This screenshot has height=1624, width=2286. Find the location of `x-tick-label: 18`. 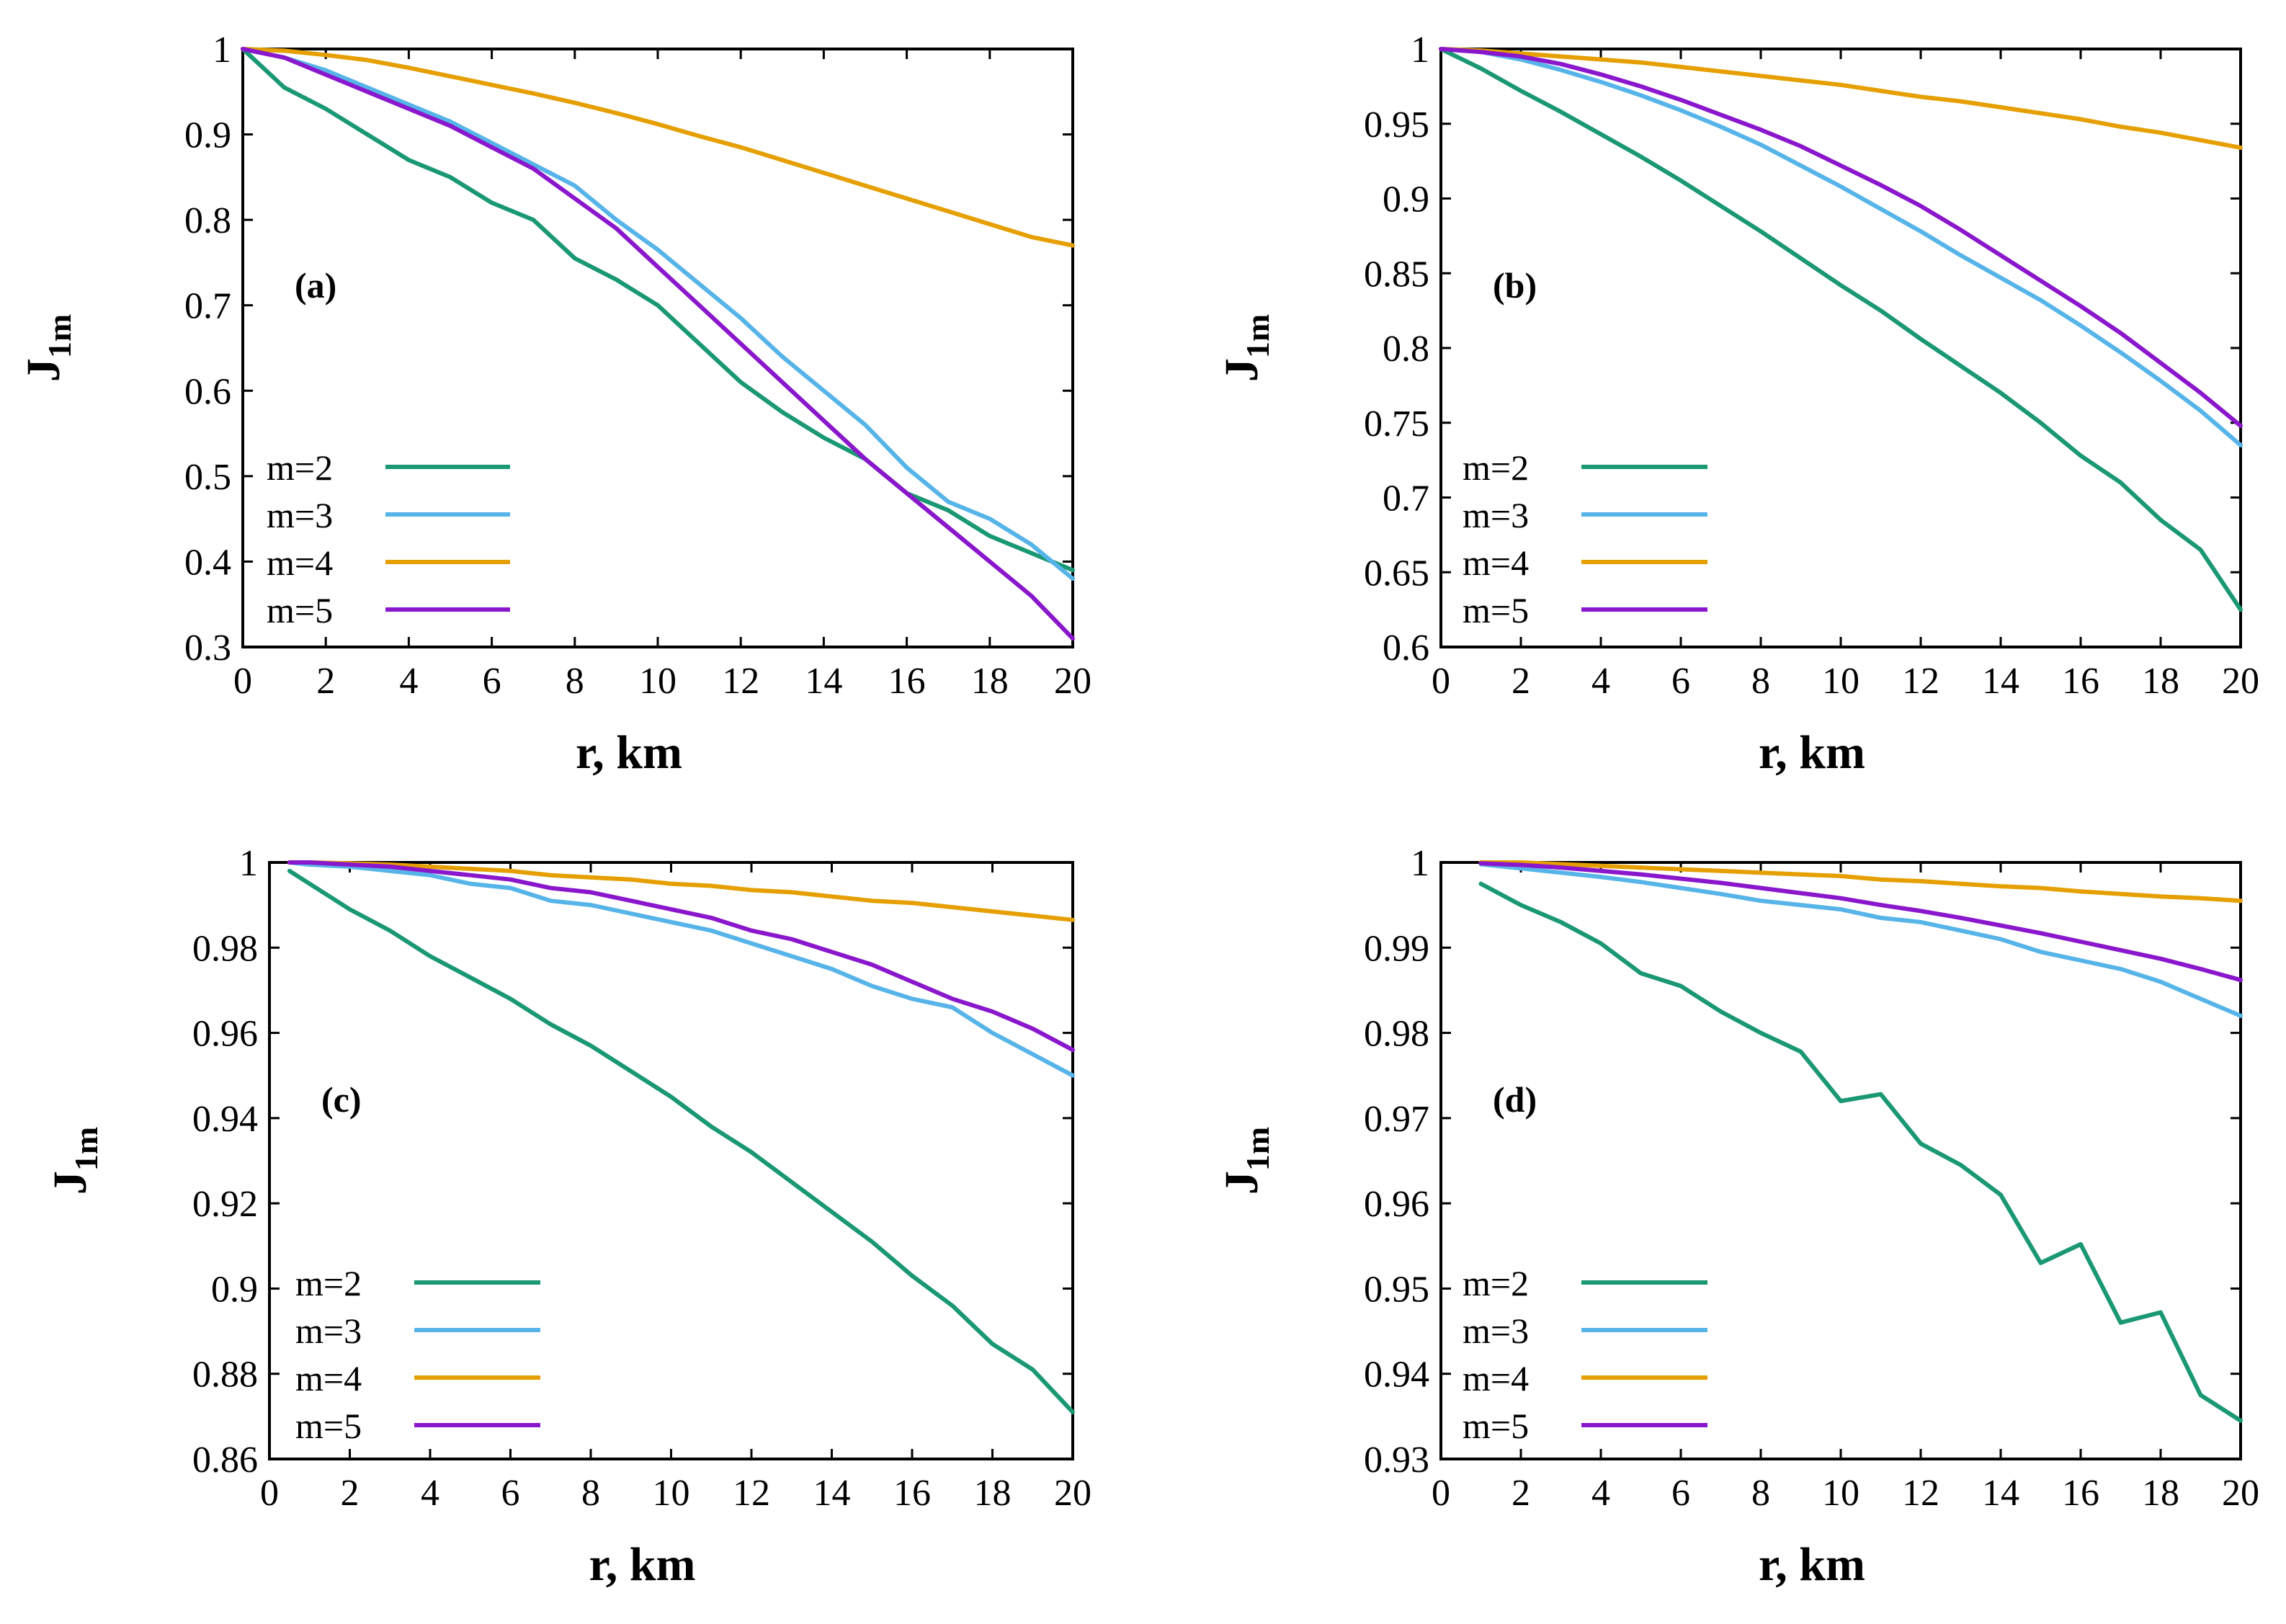

x-tick-label: 18 is located at coordinates (993, 1493).